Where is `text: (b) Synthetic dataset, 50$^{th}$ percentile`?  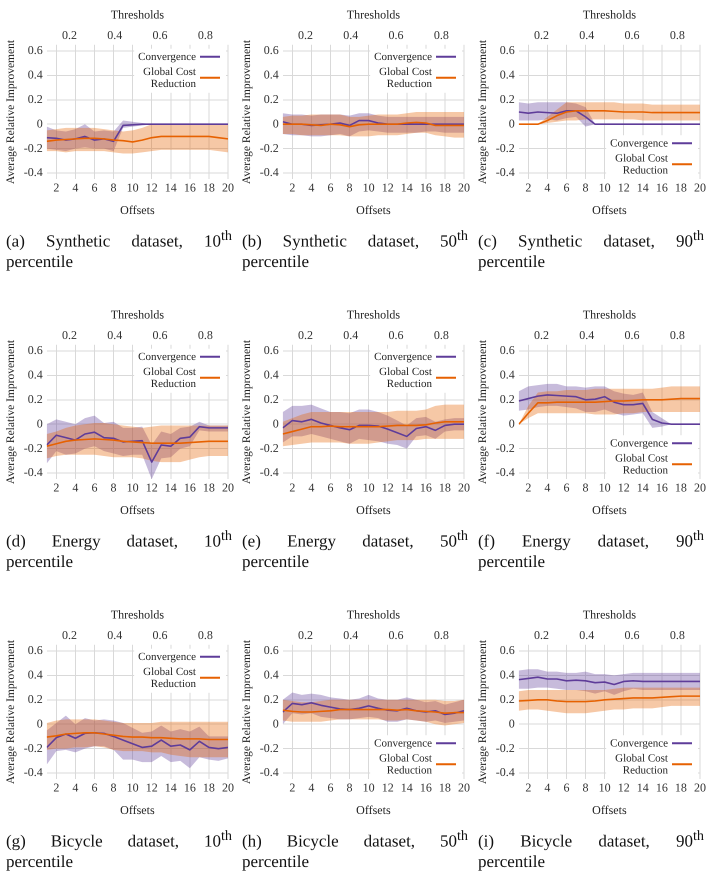
text: (b) Synthetic dataset, 50$^{th}$ percentile is located at coordinates (355, 249).